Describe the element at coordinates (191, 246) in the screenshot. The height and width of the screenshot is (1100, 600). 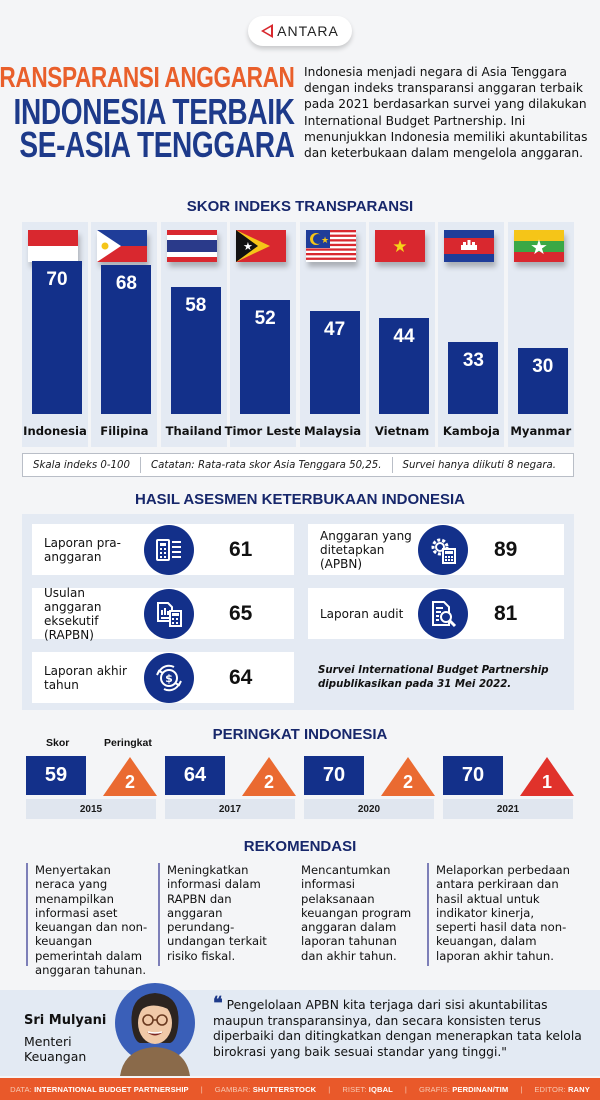
I see `thailand-flag-icon` at that location.